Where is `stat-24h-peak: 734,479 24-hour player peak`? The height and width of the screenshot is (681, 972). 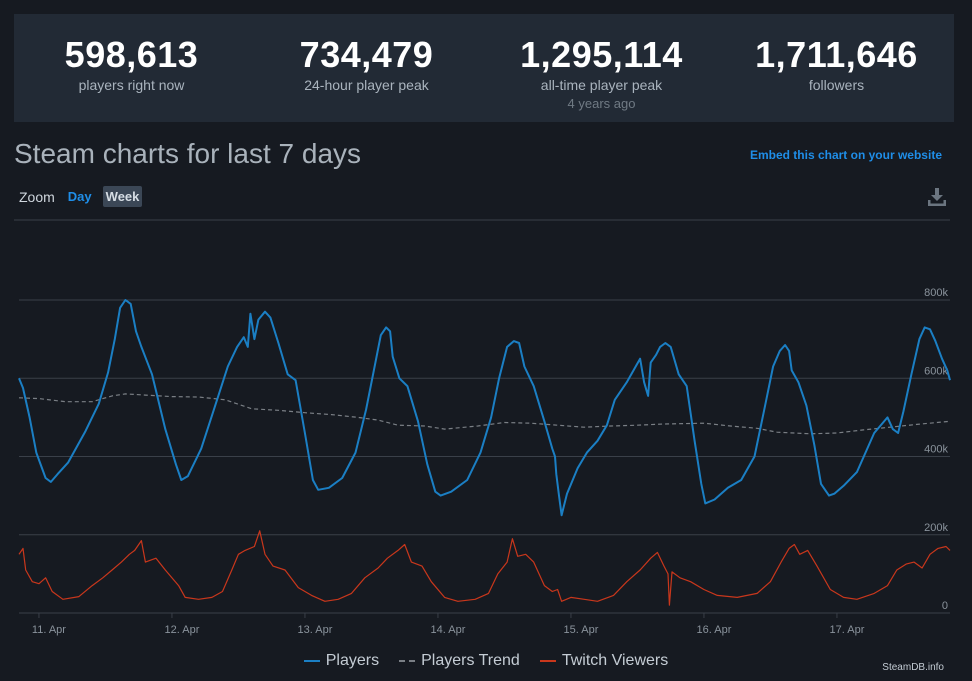 stat-24h-peak: 734,479 24-hour player peak is located at coordinates (366, 68).